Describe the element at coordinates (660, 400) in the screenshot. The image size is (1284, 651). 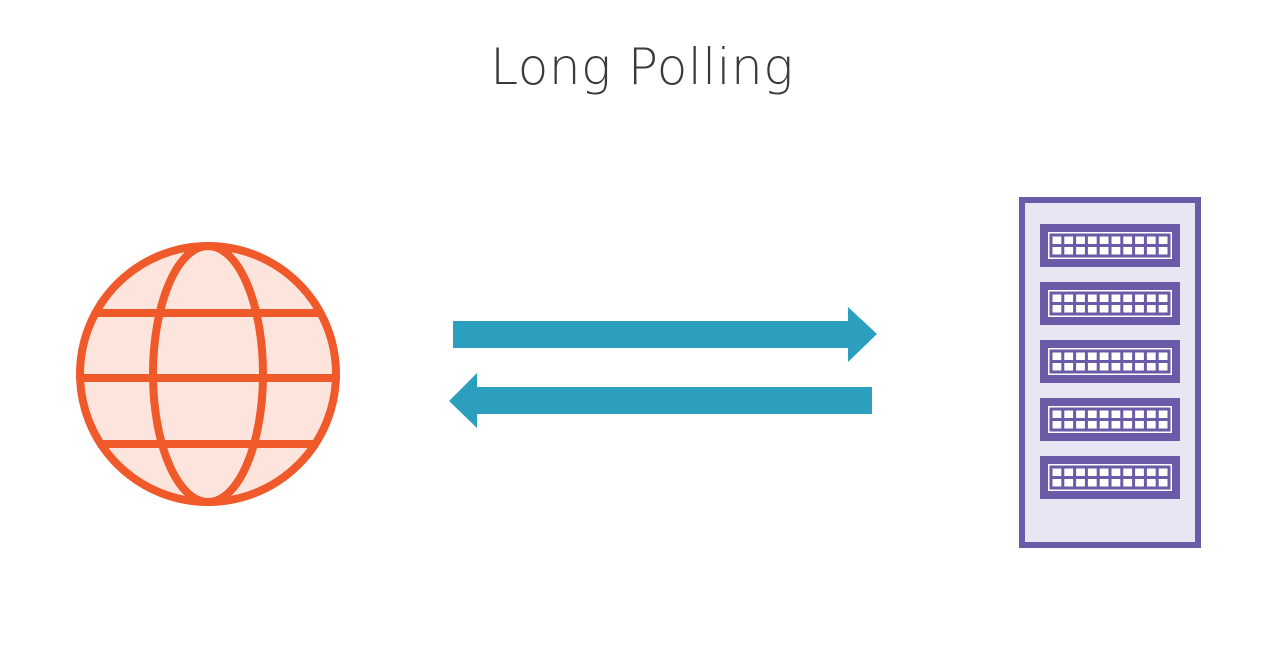
I see `arrow-left-icon` at that location.